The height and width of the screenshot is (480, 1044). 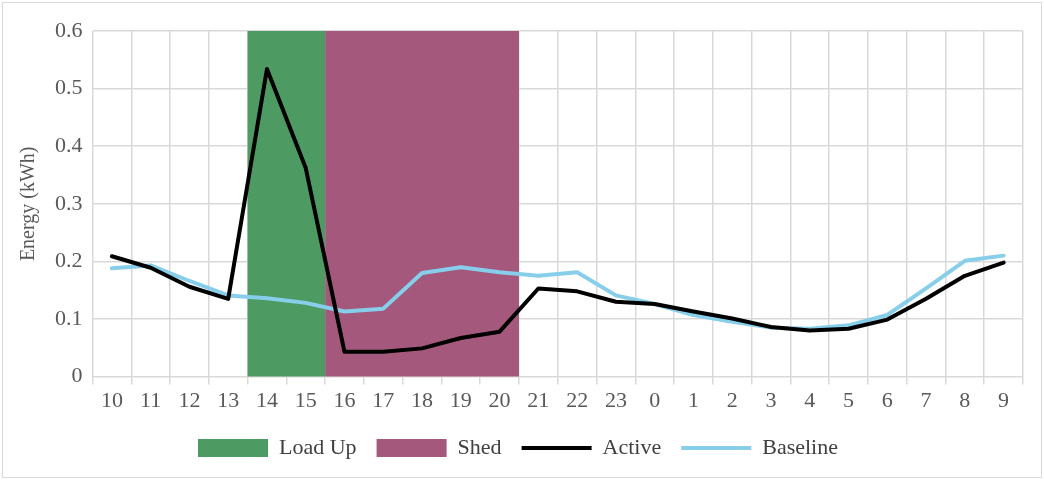 What do you see at coordinates (849, 399) in the screenshot?
I see `x-tick-label: 5` at bounding box center [849, 399].